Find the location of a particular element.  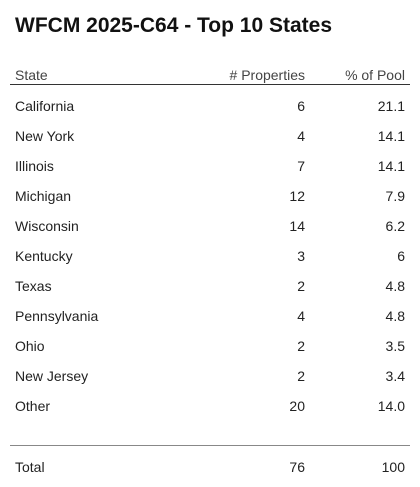

value-cell: 20 is located at coordinates (297, 406).